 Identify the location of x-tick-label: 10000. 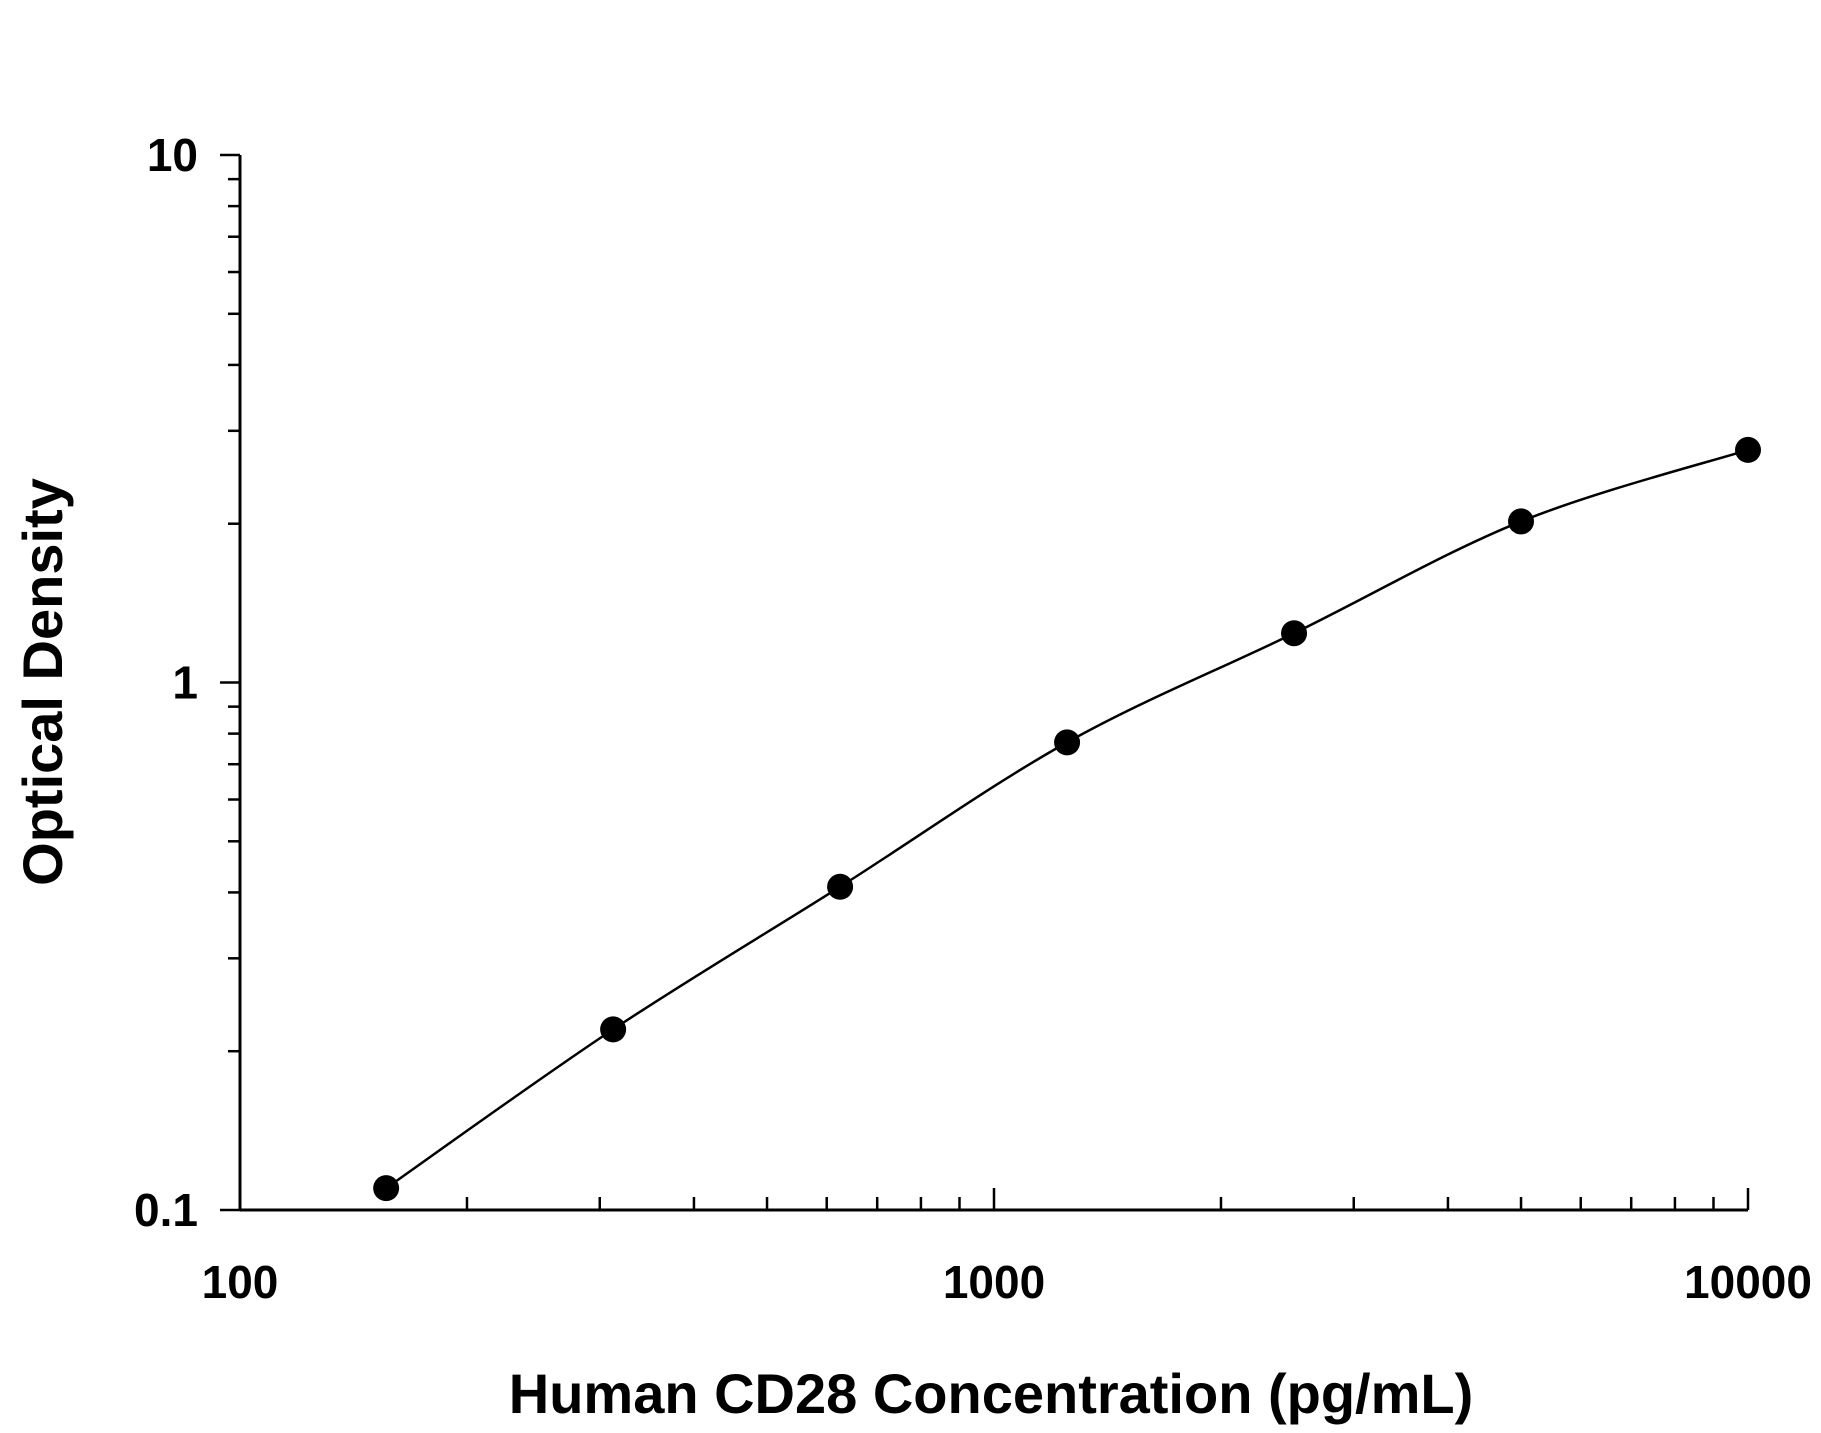
(1748, 1282).